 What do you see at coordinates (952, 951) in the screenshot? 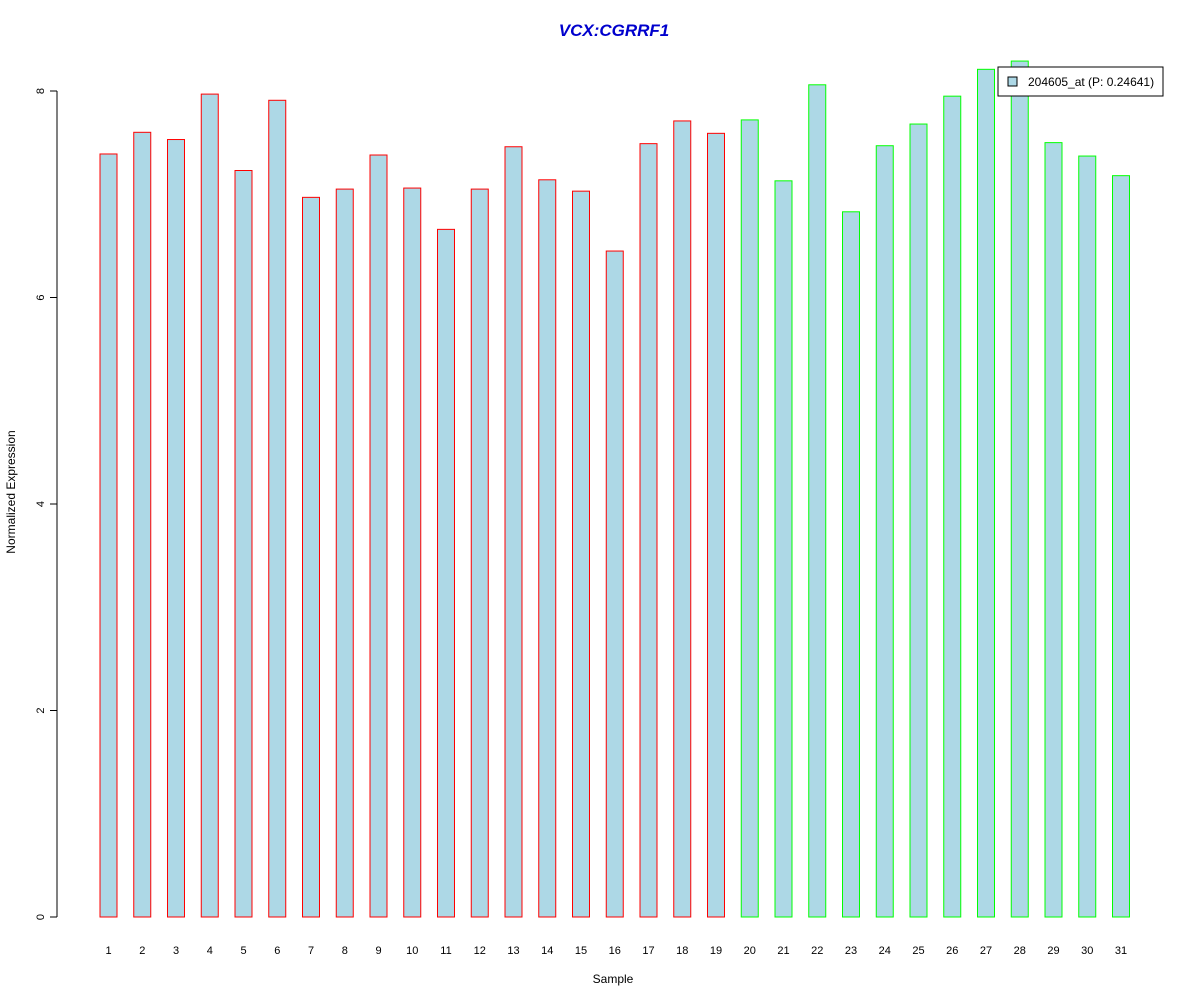
I see `x-tick-label: 26` at bounding box center [952, 951].